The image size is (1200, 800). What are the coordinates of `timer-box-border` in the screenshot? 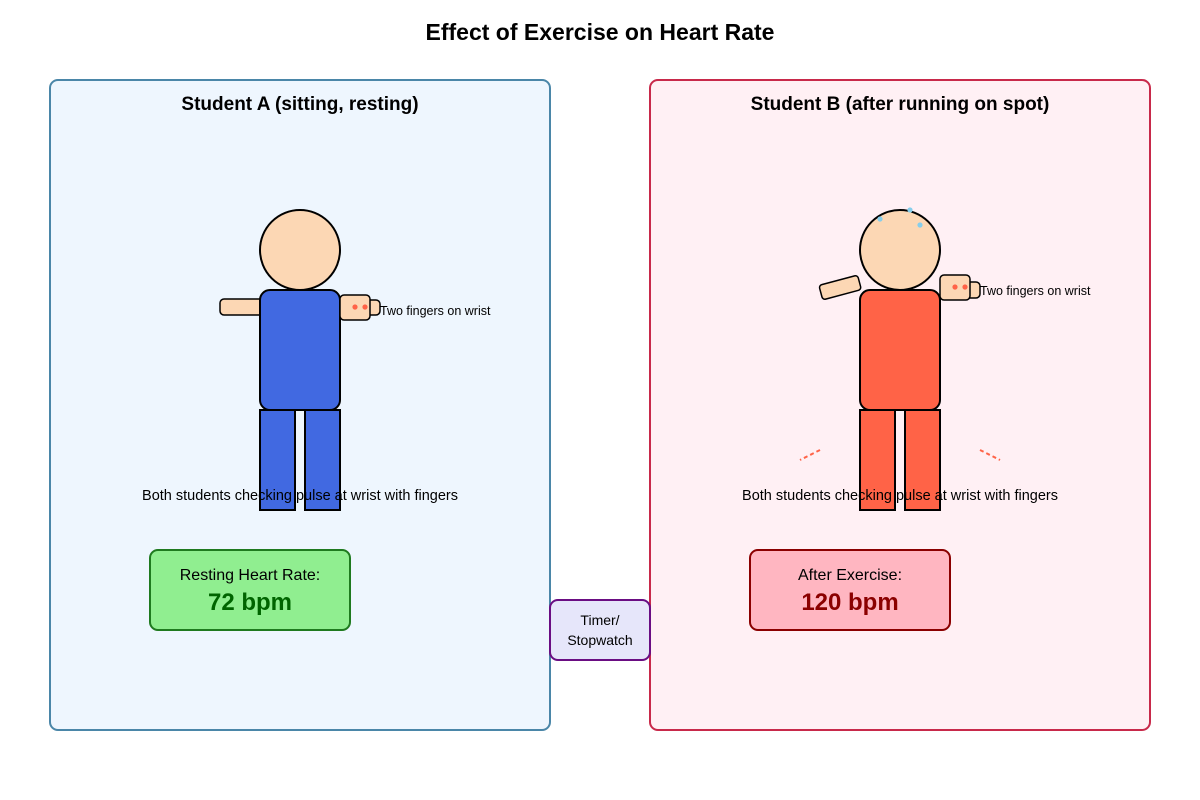 It's located at (600, 630).